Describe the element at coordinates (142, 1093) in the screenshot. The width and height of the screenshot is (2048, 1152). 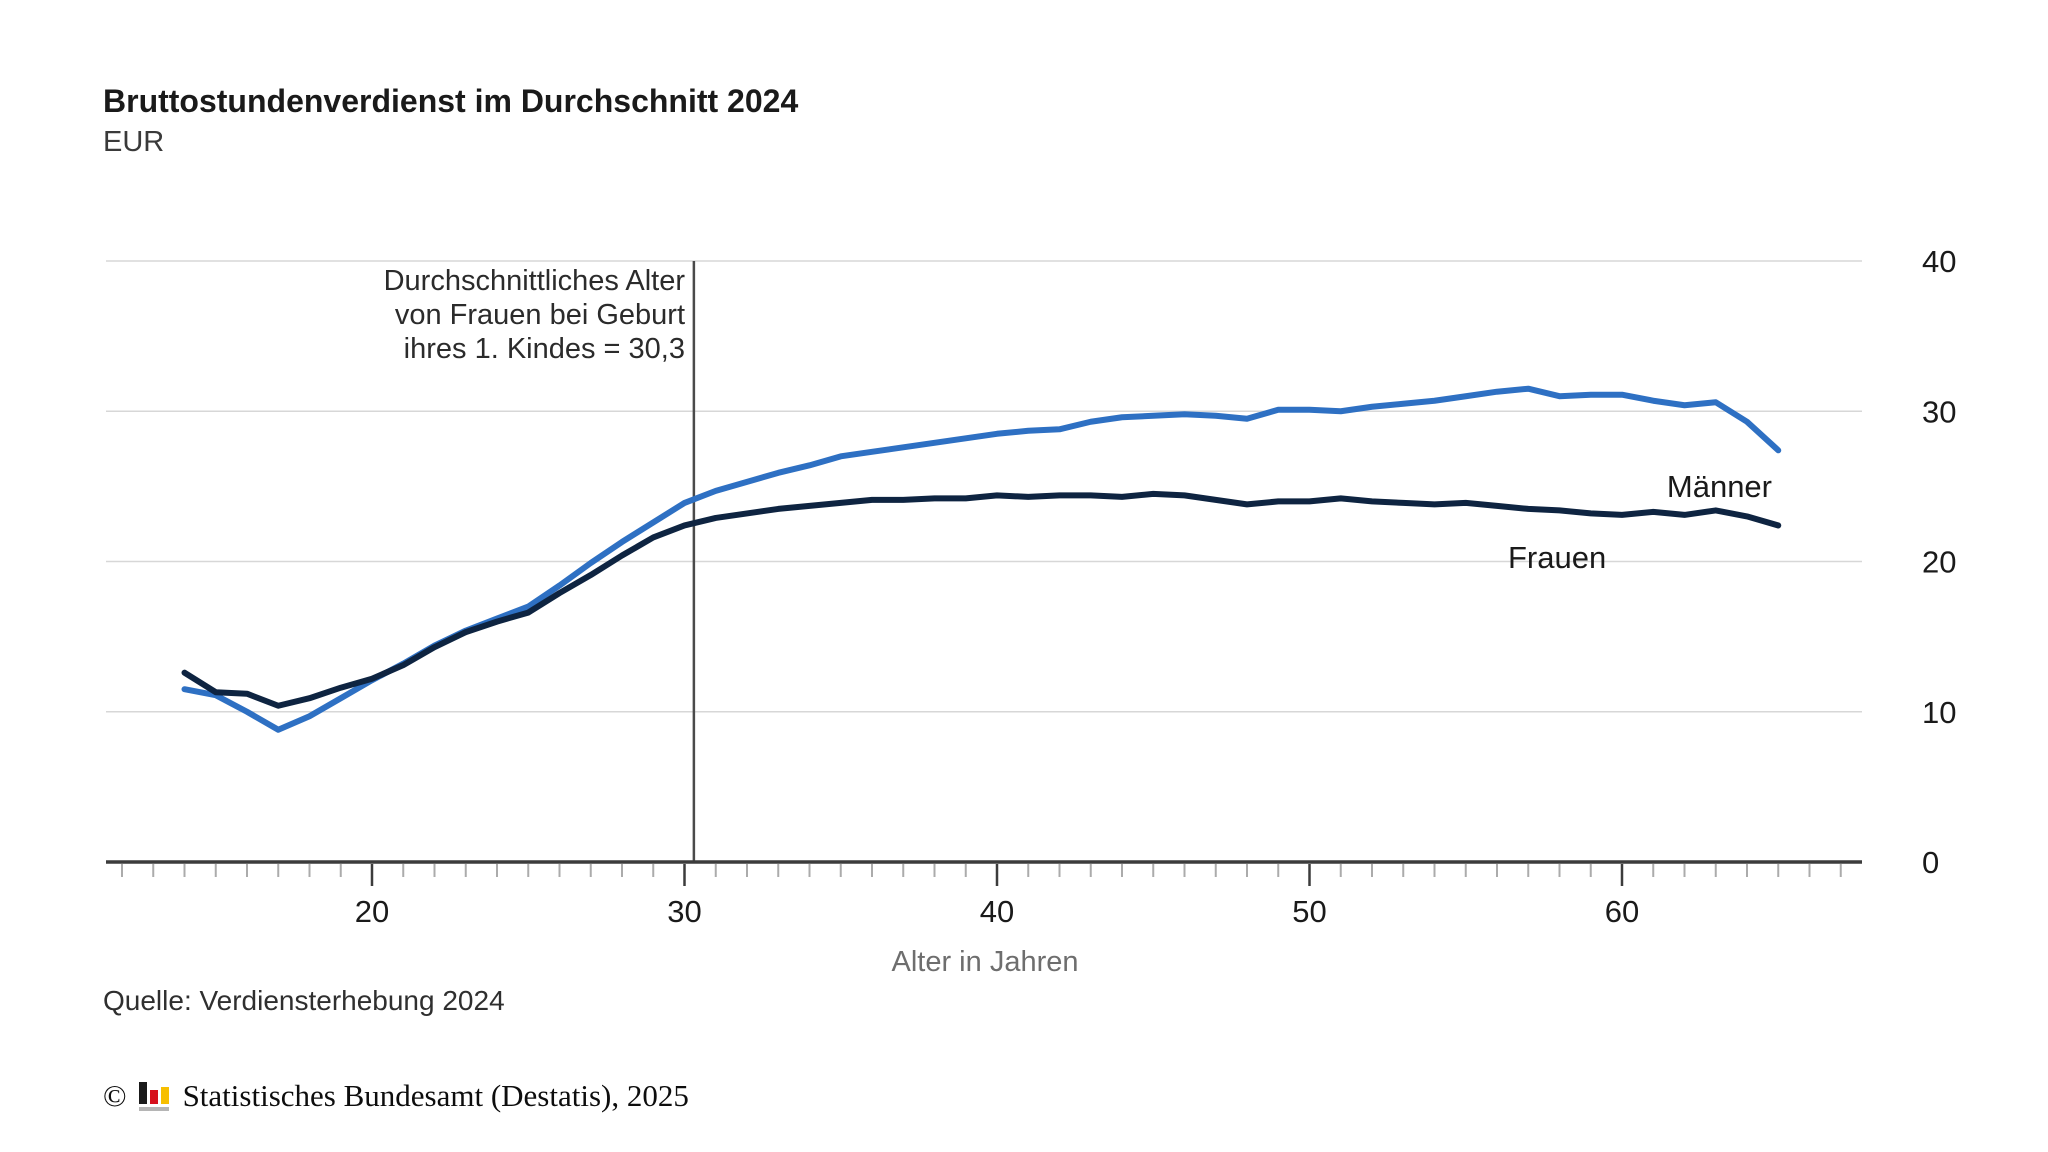
I see `logo-bar-black` at that location.